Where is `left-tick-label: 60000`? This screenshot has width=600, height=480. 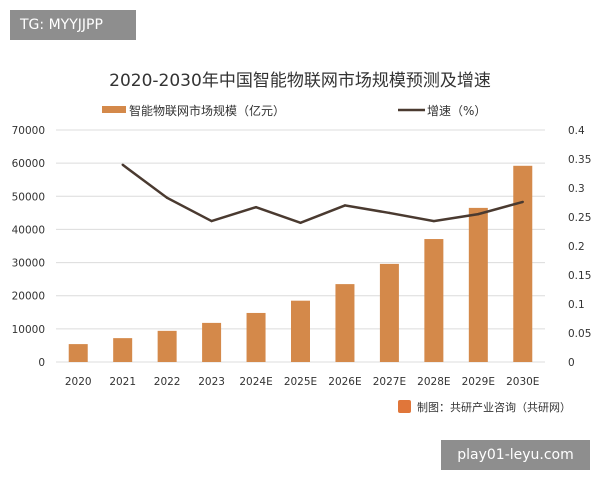
left-tick-label: 60000 is located at coordinates (28, 164).